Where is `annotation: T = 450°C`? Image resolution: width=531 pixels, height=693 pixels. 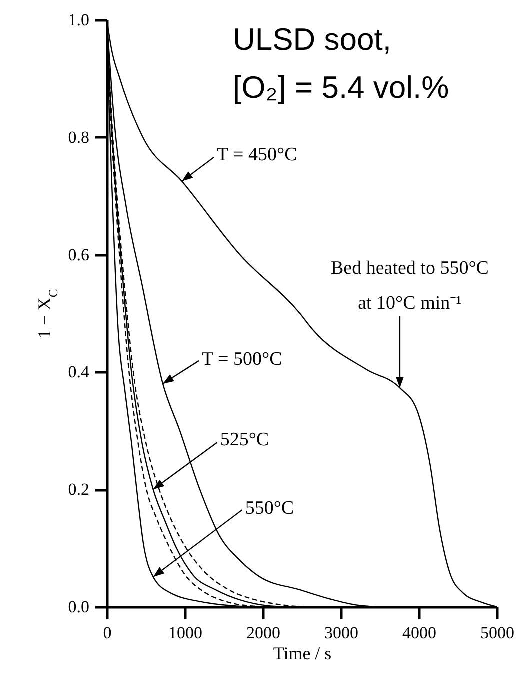 annotation: T = 450°C is located at coordinates (257, 155).